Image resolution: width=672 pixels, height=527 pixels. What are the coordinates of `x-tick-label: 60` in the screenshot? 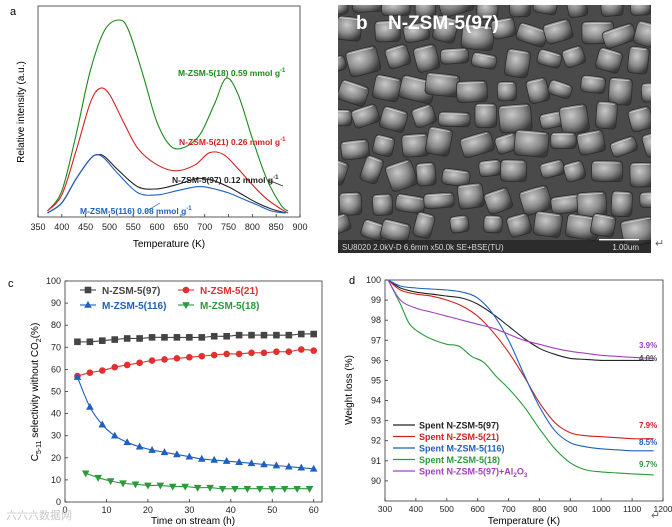 It's located at (314, 510).